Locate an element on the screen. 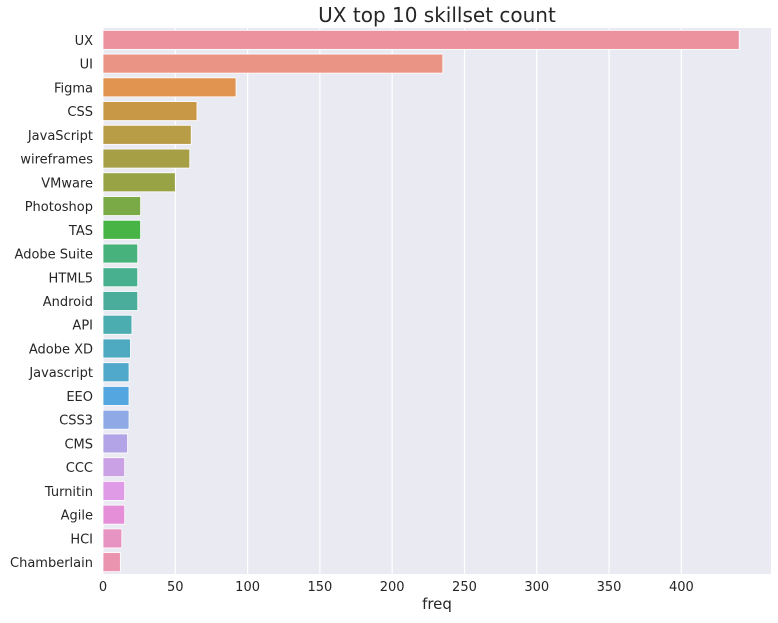  bar-wireframes is located at coordinates (146, 158).